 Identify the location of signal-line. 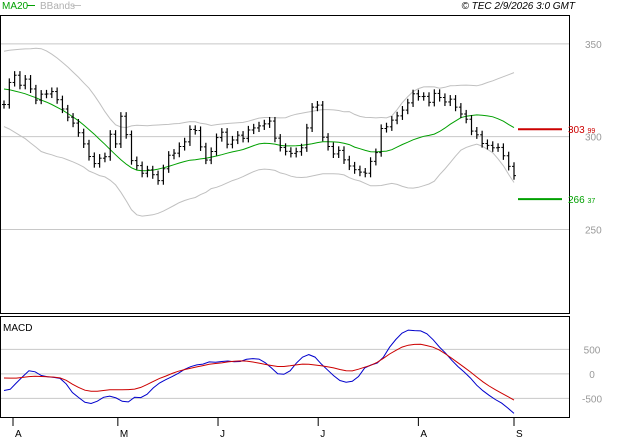
(259, 372).